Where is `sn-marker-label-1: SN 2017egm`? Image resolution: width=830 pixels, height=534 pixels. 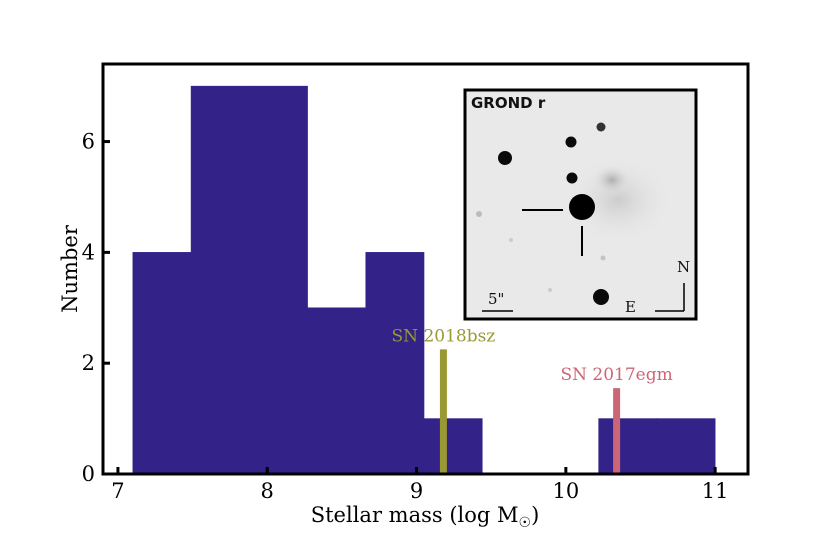
sn-marker-label-1: SN 2017egm is located at coordinates (616, 375).